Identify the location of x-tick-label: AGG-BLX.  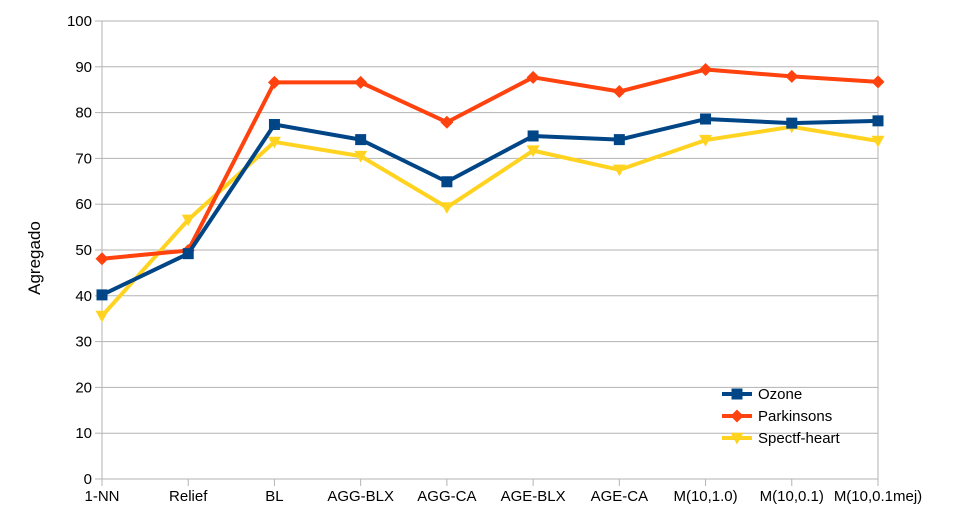
(360, 496).